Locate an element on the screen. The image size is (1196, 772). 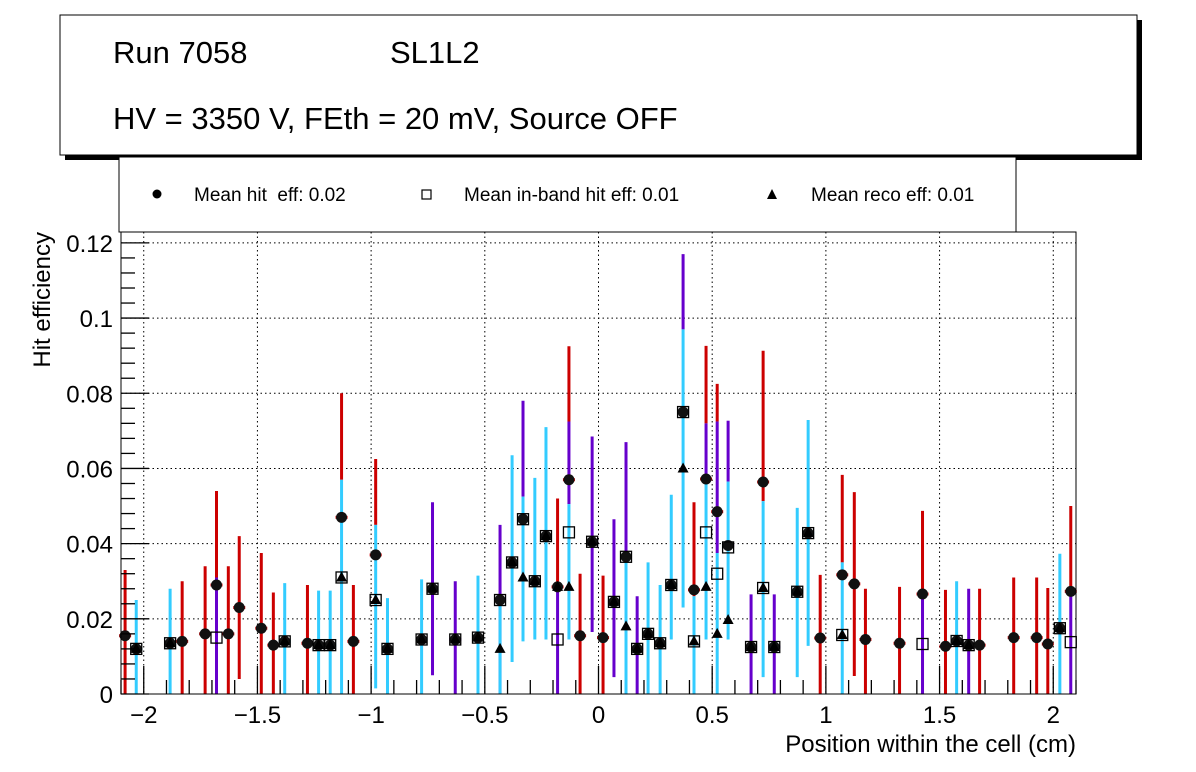
legend-label-reco: Mean reco eff: 0.01 is located at coordinates (892, 195).